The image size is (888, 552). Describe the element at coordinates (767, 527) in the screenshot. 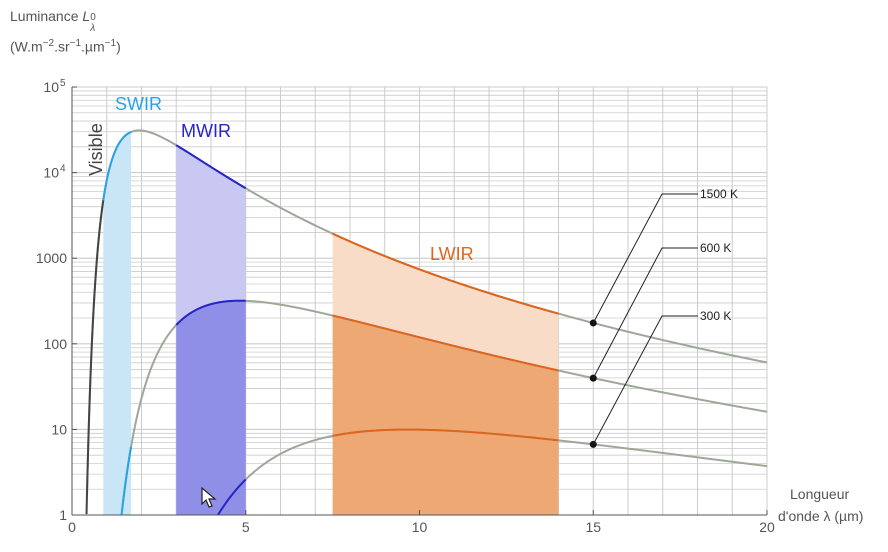

I see `x-tick-label: 20` at that location.